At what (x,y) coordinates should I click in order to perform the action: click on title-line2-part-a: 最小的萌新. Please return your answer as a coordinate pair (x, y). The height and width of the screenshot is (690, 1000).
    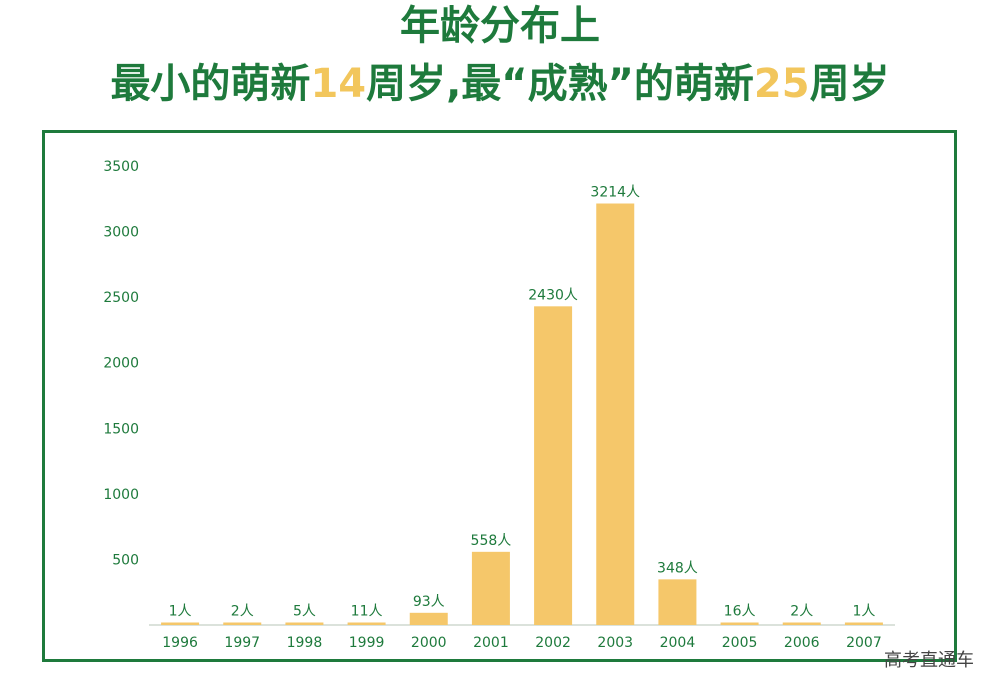
    Looking at the image, I should click on (210, 84).